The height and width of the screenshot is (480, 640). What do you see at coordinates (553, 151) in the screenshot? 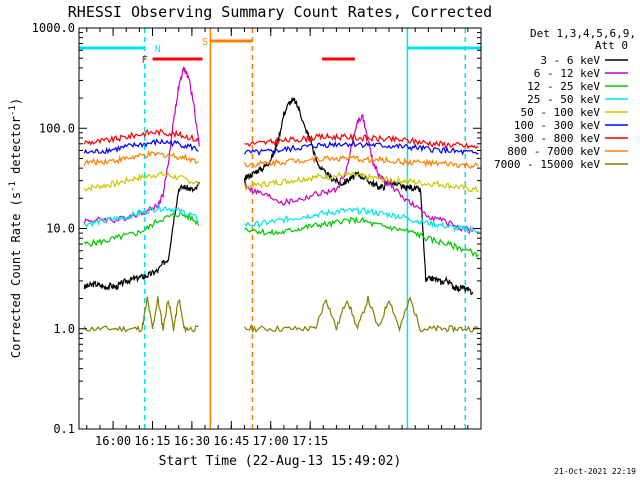
I see `legend-label-7: 800 - 7000 keV` at bounding box center [553, 151].